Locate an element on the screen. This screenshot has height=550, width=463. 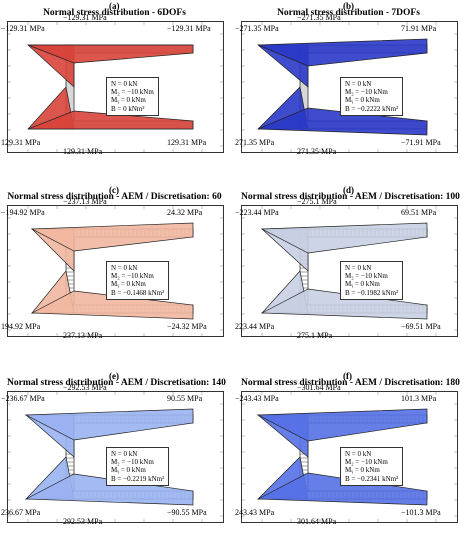
stress-label-top-mid: −237.13 MPa is located at coordinates (85, 201).